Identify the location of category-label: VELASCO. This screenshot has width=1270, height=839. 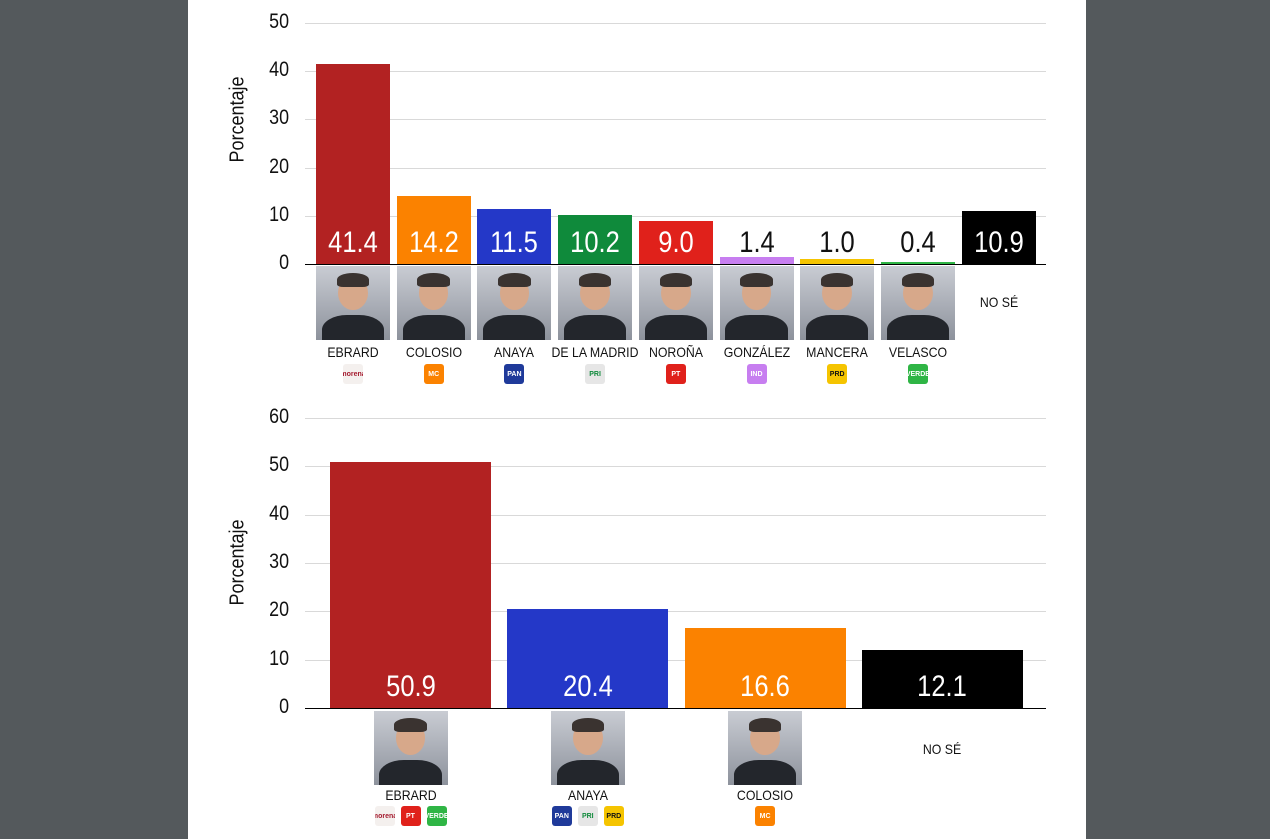
(917, 352).